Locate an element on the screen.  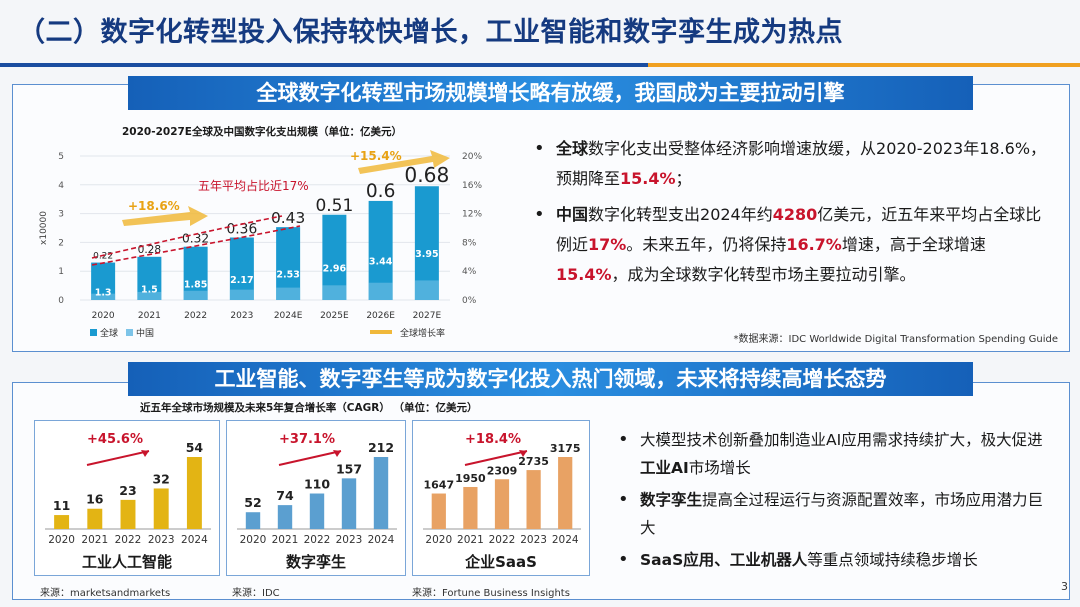
legend-china-swatch is located at coordinates (129, 332).